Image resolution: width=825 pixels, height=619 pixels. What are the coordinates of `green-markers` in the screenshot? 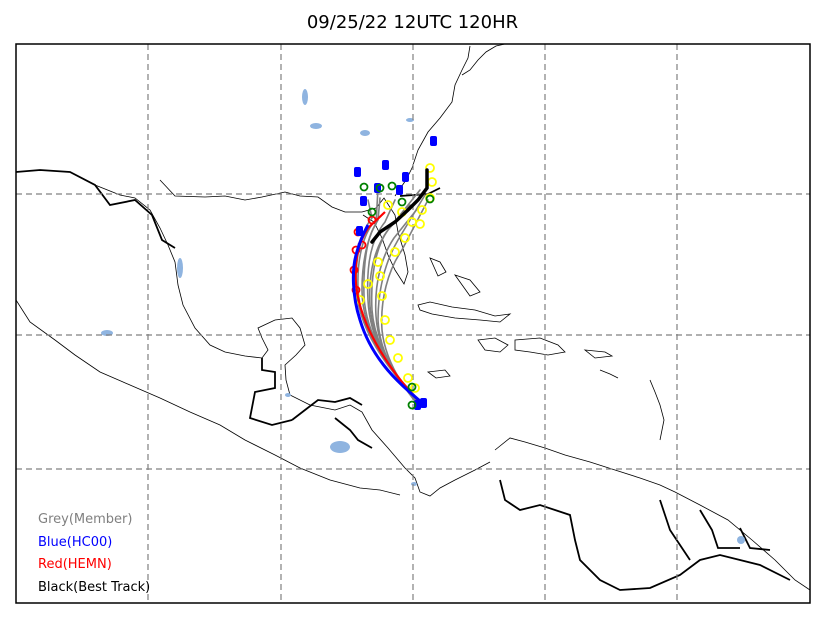 It's located at (397, 295).